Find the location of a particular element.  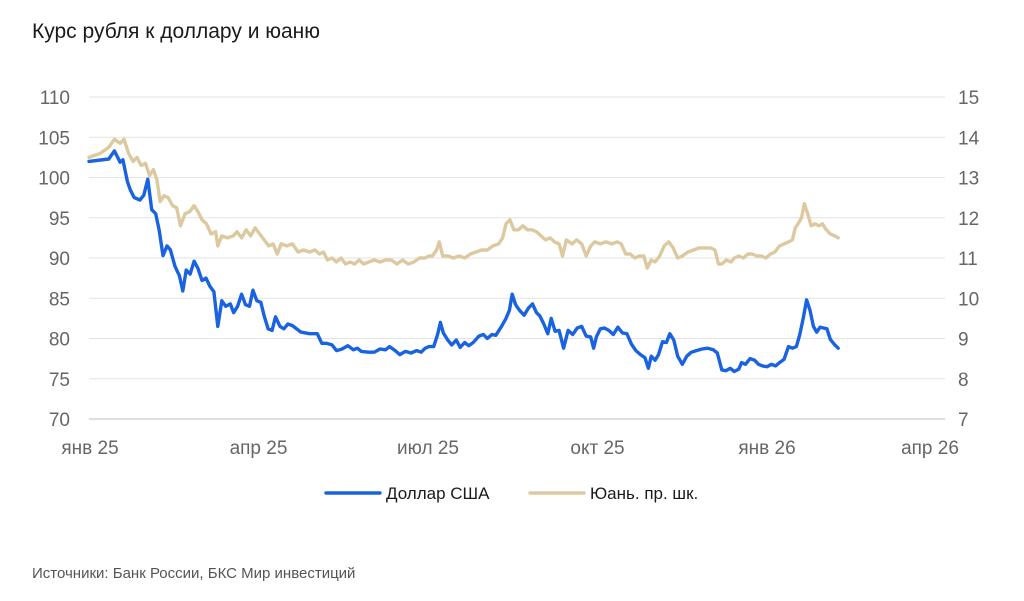

legend-label: Юань. пр. шк. is located at coordinates (644, 493).